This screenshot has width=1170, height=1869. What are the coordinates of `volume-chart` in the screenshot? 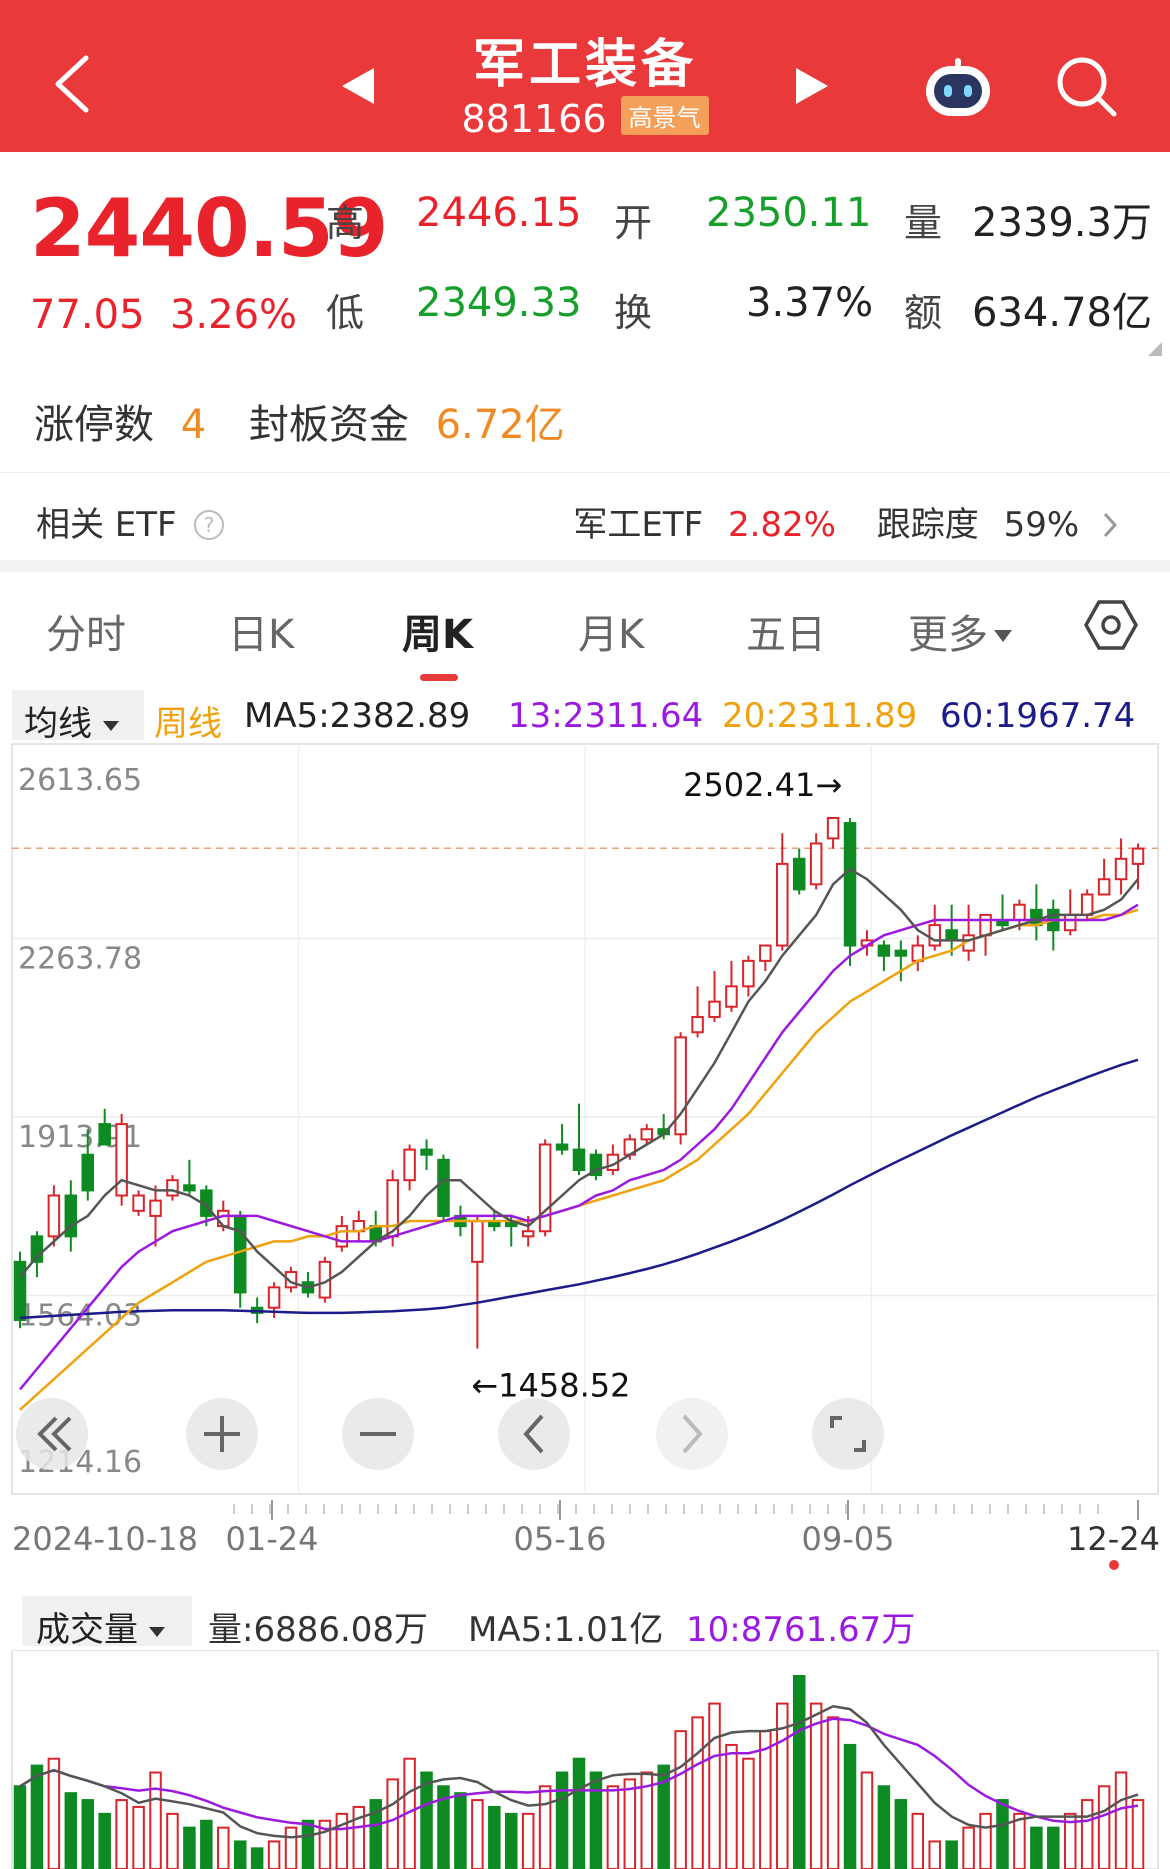 It's located at (585, 1759).